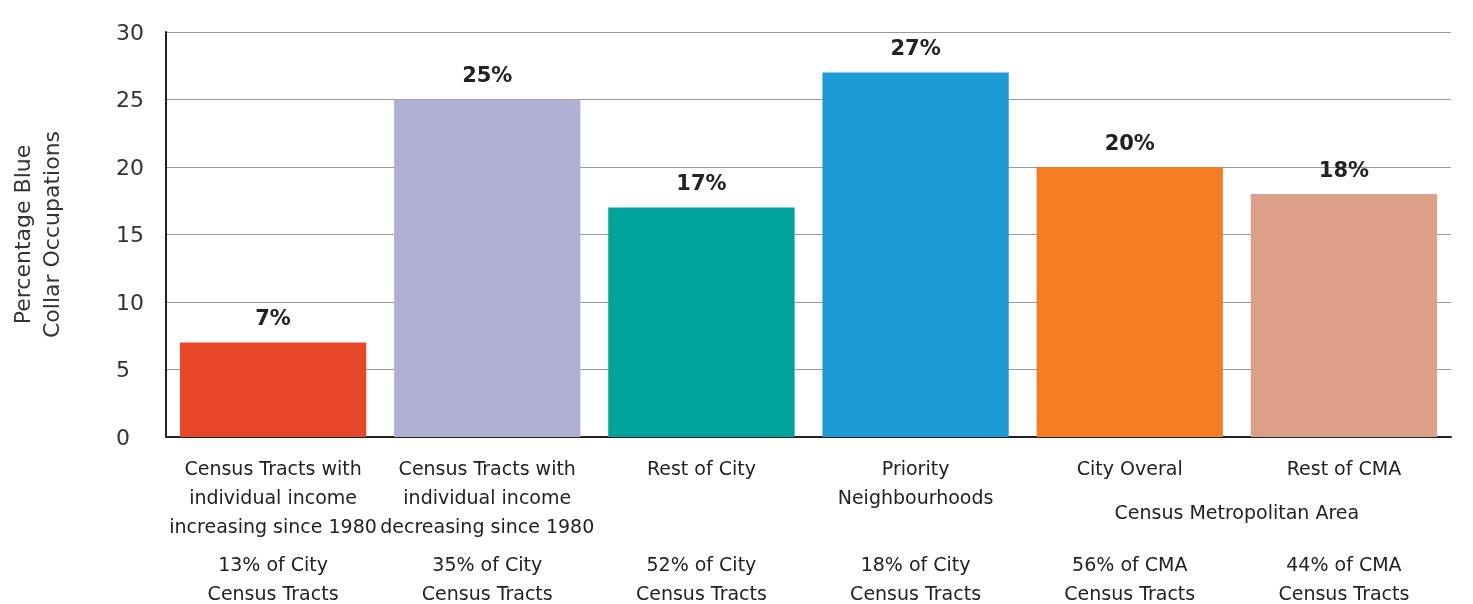 The image size is (1473, 604). Describe the element at coordinates (1129, 142) in the screenshot. I see `data-label: 20%` at that location.